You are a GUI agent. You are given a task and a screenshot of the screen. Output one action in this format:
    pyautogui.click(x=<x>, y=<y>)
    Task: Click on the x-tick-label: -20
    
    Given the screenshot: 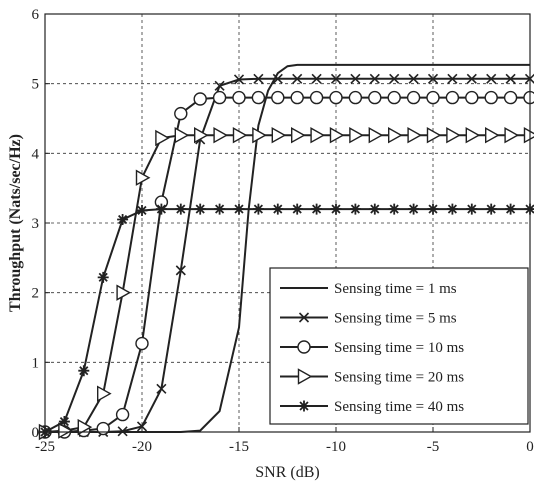 What is the action you would take?
    pyautogui.click(x=142, y=447)
    